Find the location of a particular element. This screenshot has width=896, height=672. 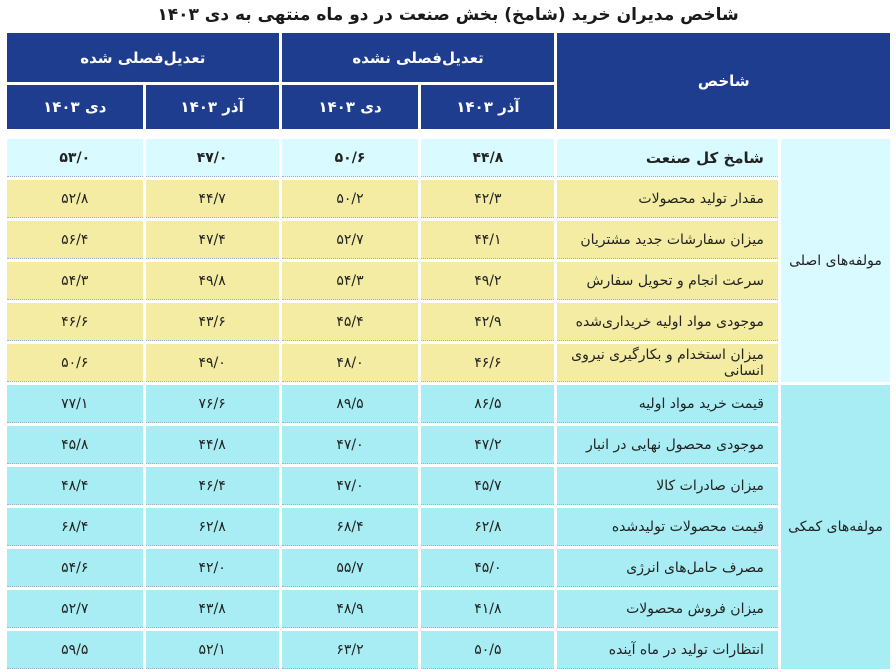

row-label: قیمت محصولات تولیدشده is located at coordinates (667, 527).